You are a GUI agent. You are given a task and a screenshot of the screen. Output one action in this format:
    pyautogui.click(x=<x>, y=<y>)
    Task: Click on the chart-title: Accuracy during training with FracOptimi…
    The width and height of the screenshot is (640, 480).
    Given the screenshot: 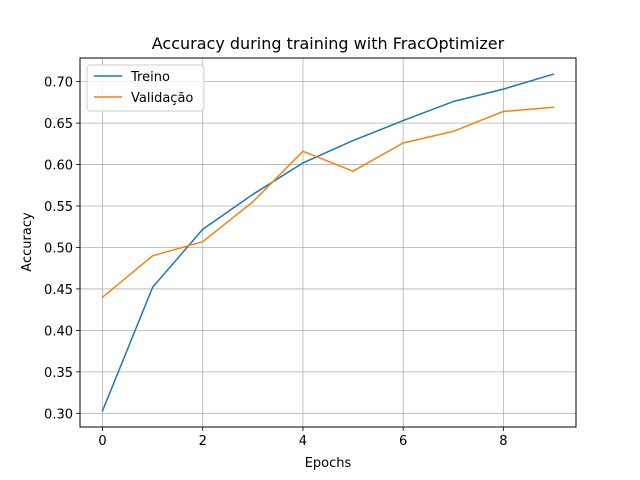 What is the action you would take?
    pyautogui.click(x=328, y=43)
    